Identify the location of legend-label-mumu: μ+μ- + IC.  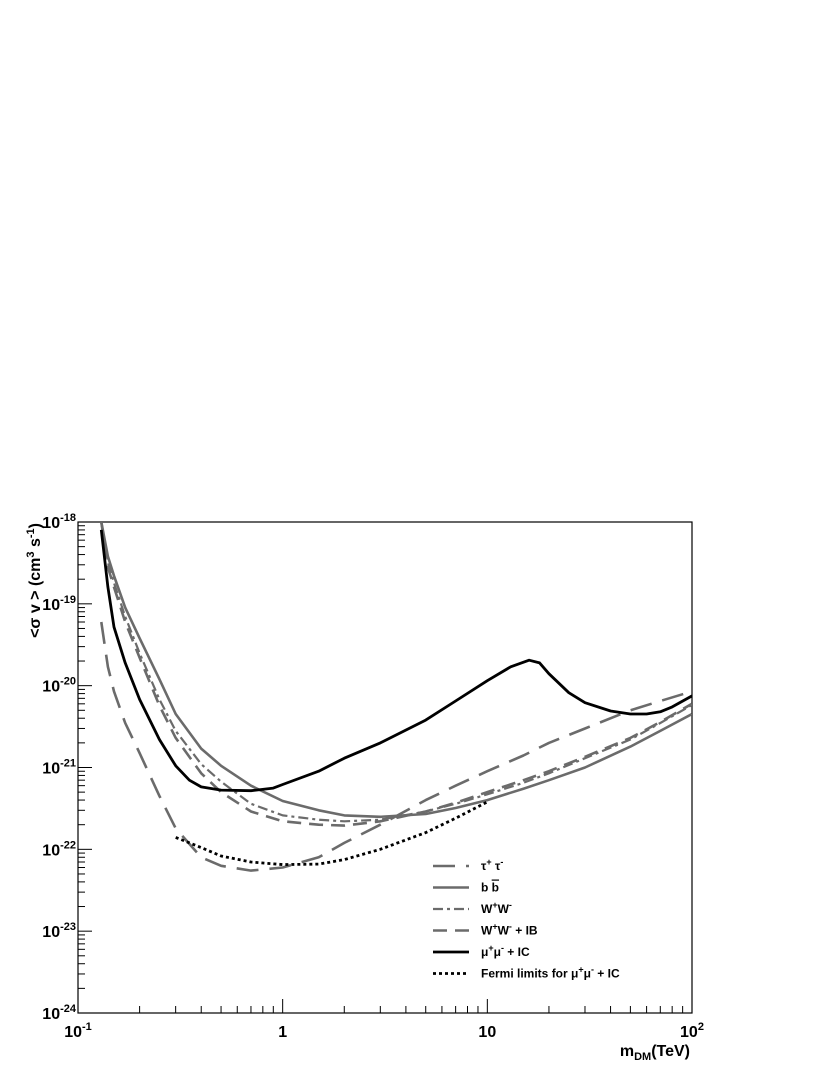
(505, 951).